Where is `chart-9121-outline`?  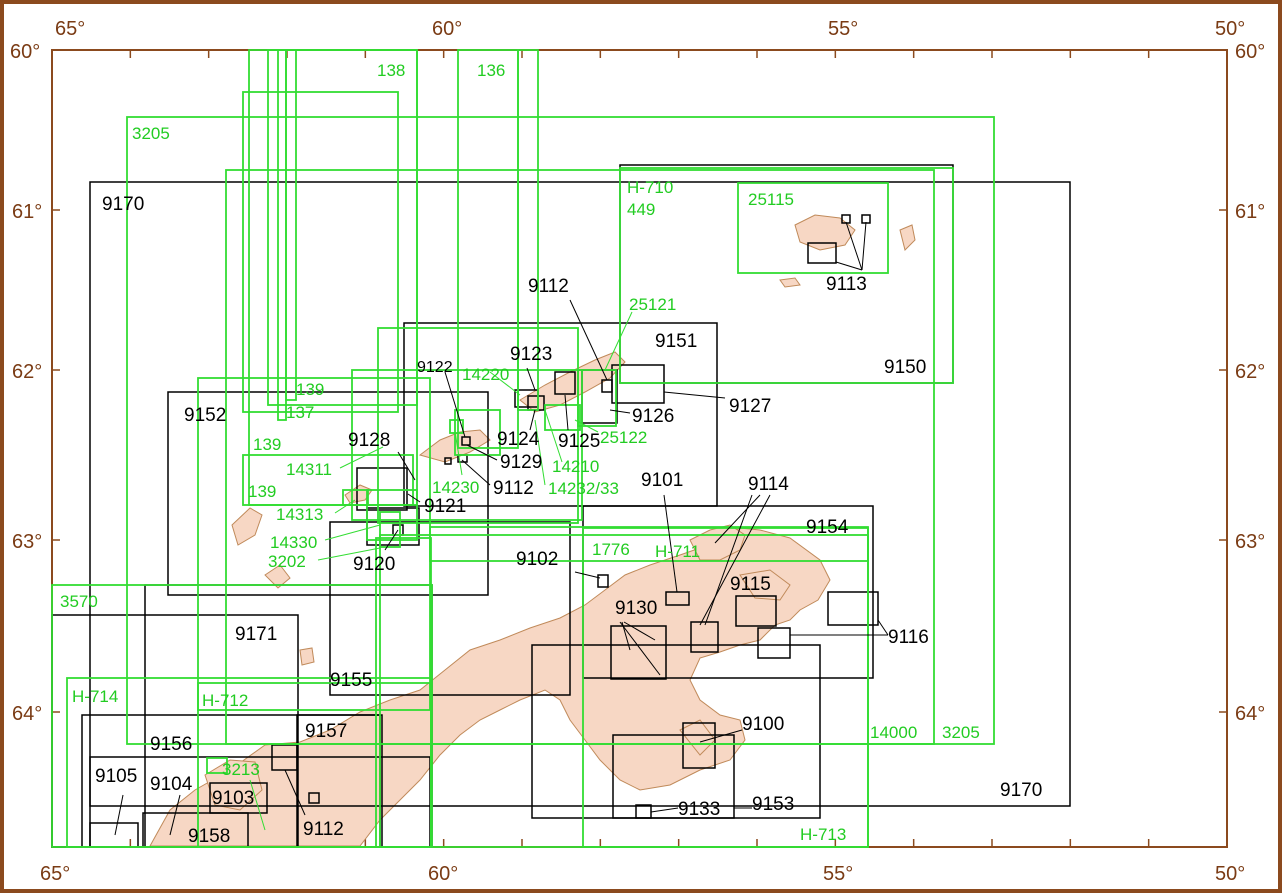 chart-9121-outline is located at coordinates (382, 489).